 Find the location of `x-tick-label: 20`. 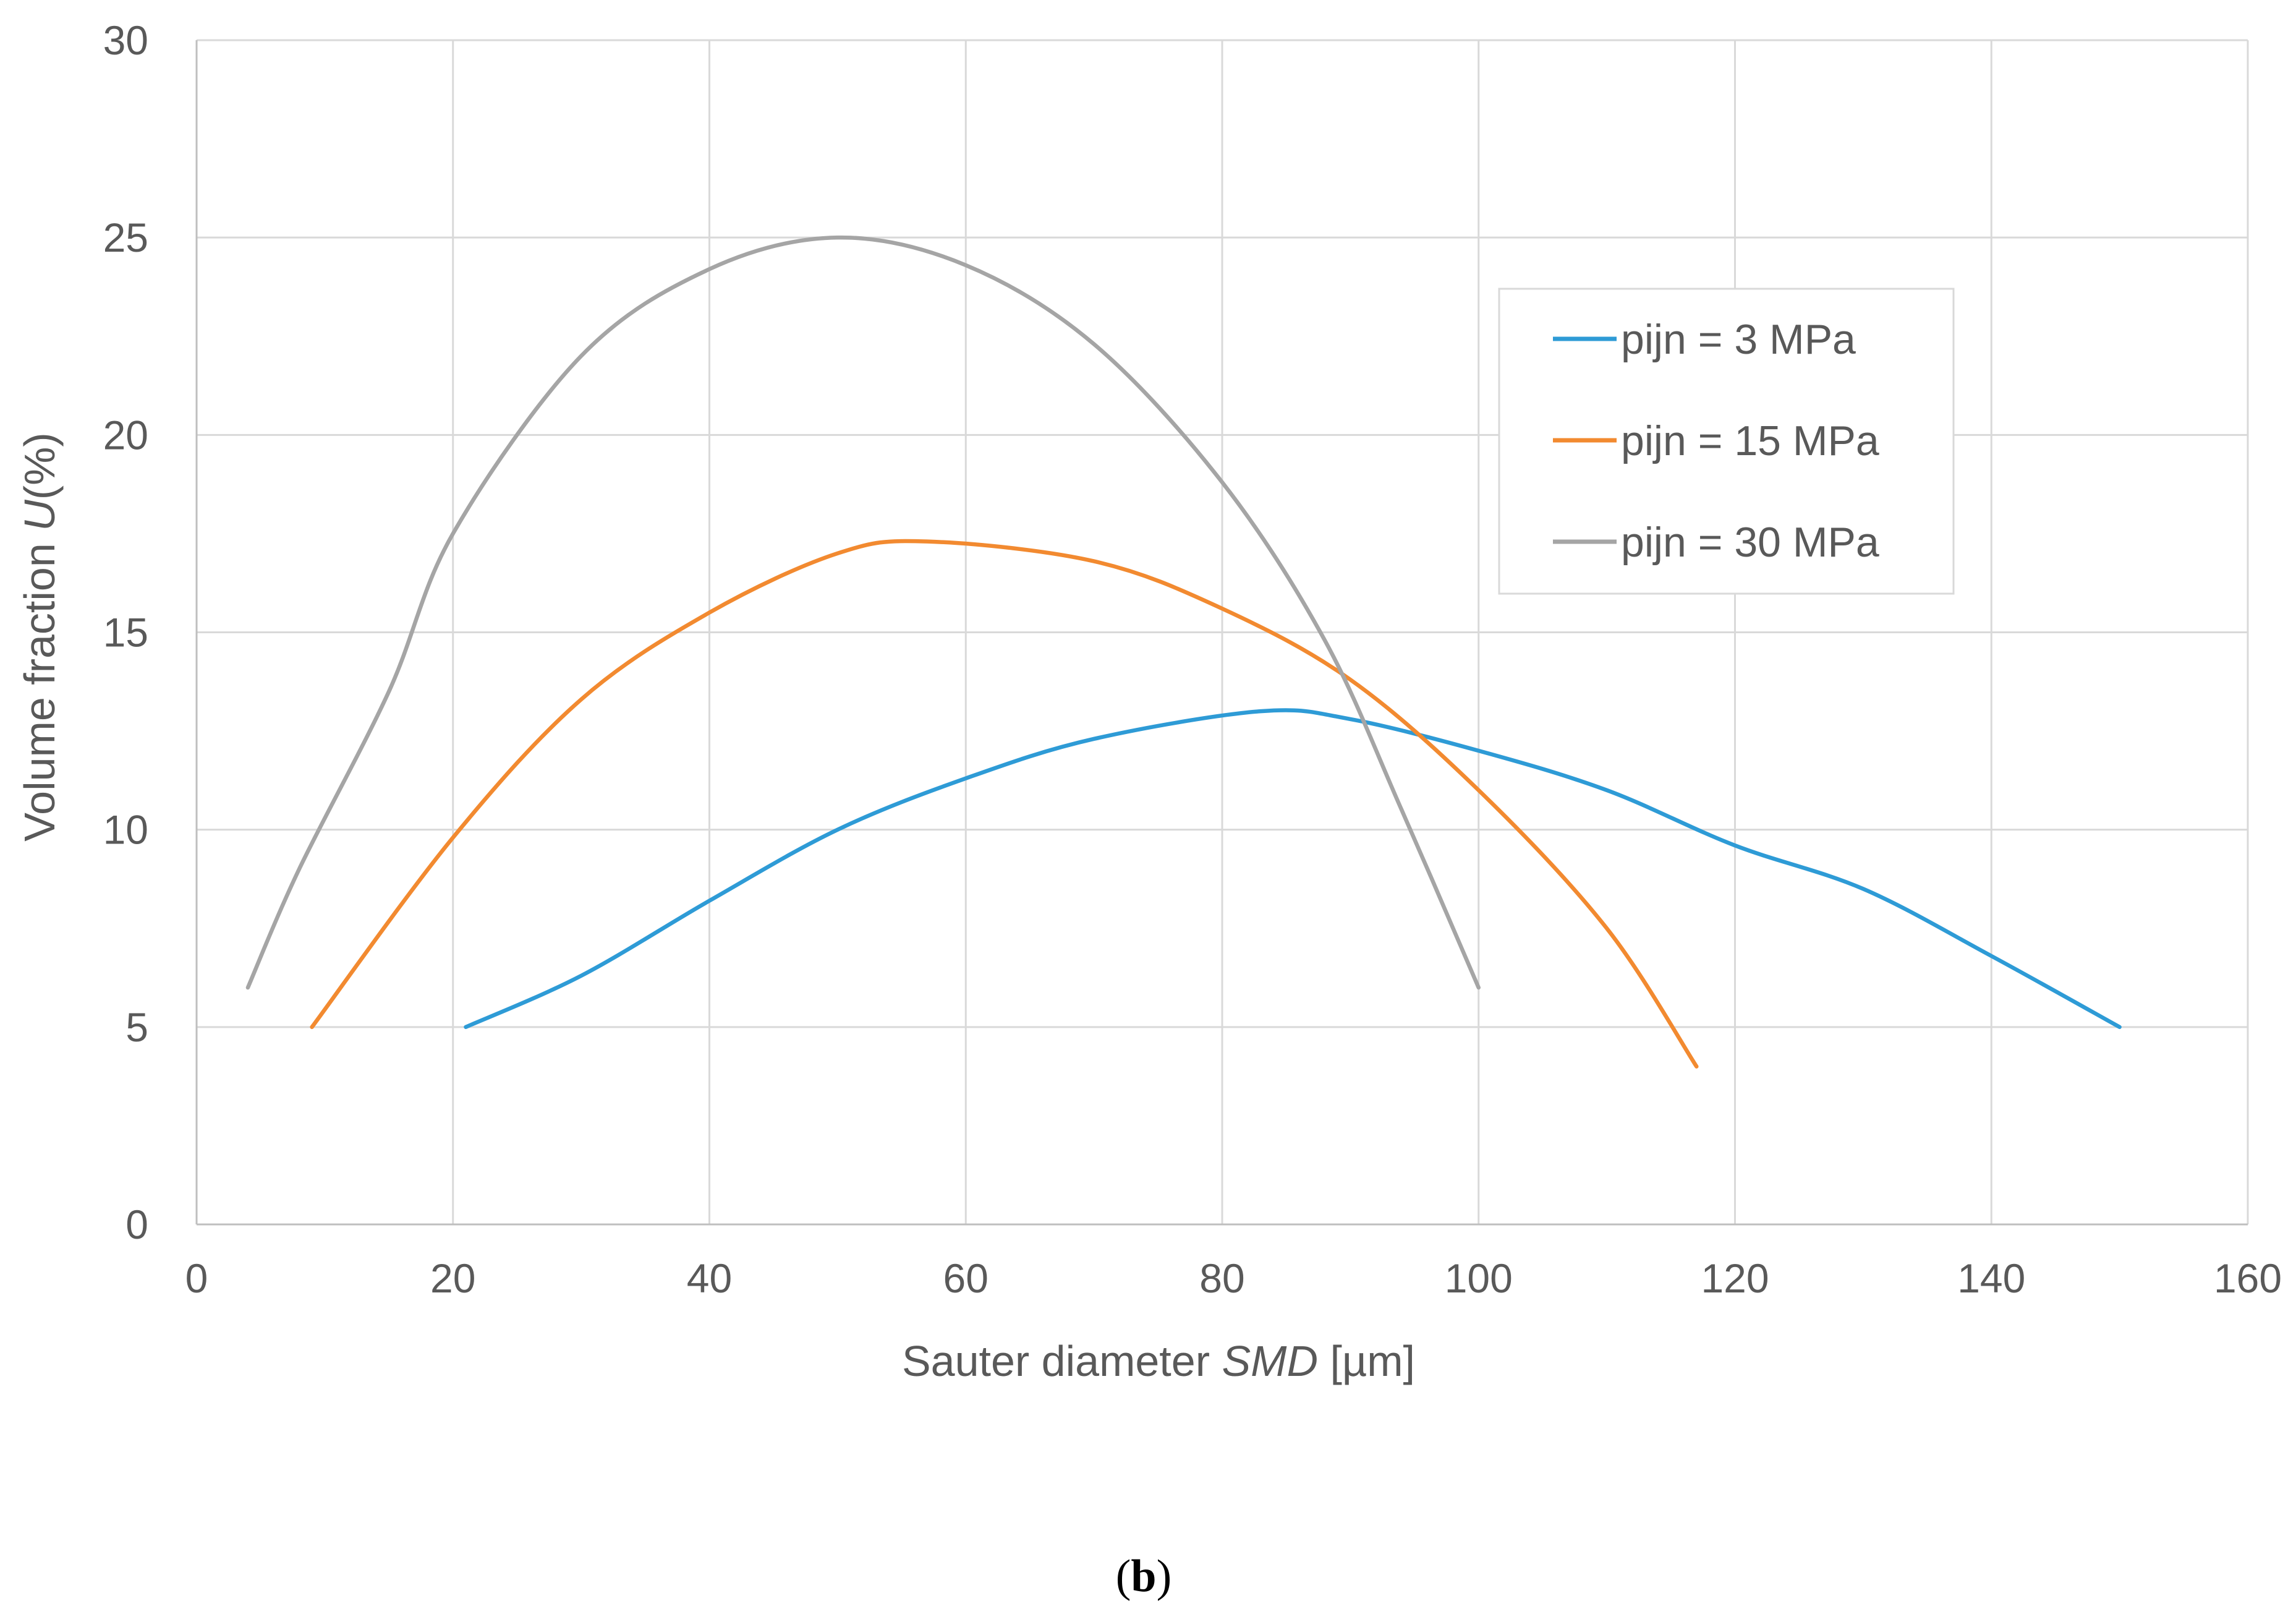

x-tick-label: 20 is located at coordinates (452, 1278).